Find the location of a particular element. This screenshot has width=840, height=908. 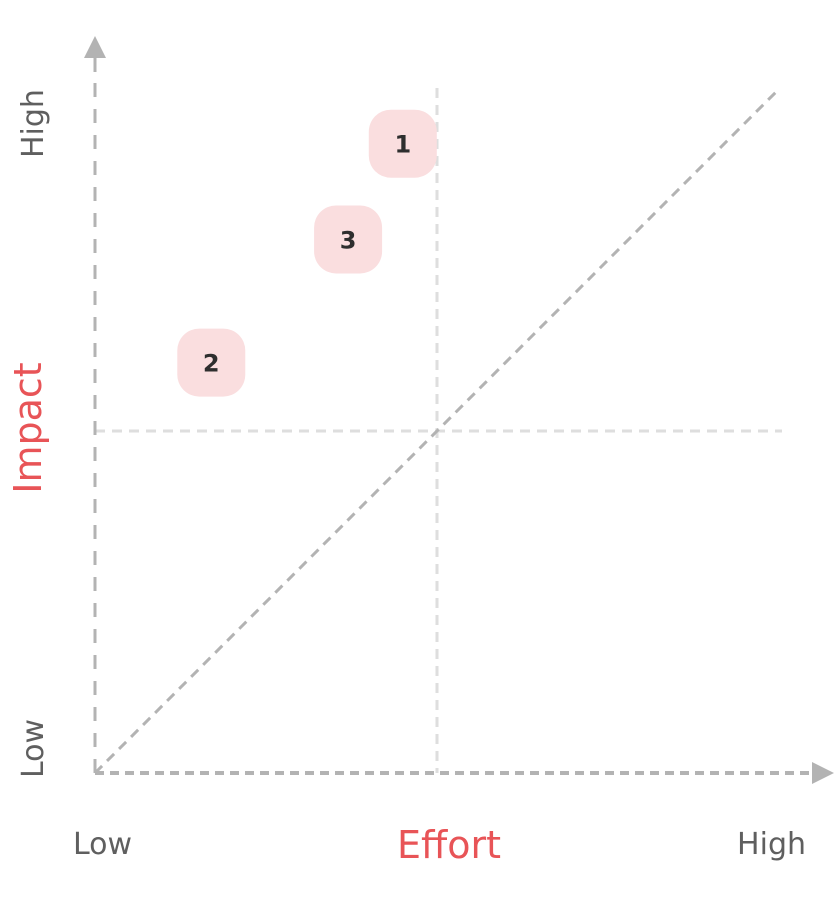

y-axis-arrow-icon is located at coordinates (95, 47).